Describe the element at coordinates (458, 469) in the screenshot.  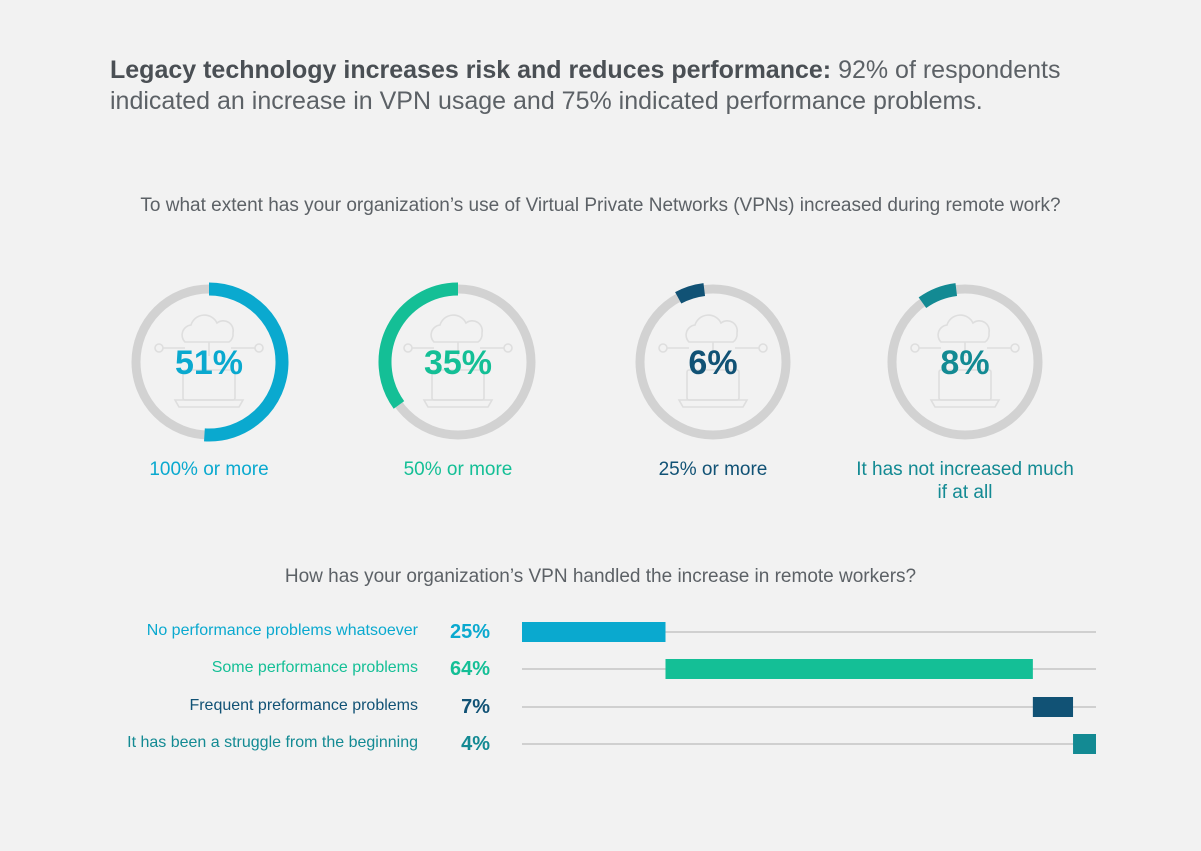
I see `donut-category-label: 50% or more` at that location.